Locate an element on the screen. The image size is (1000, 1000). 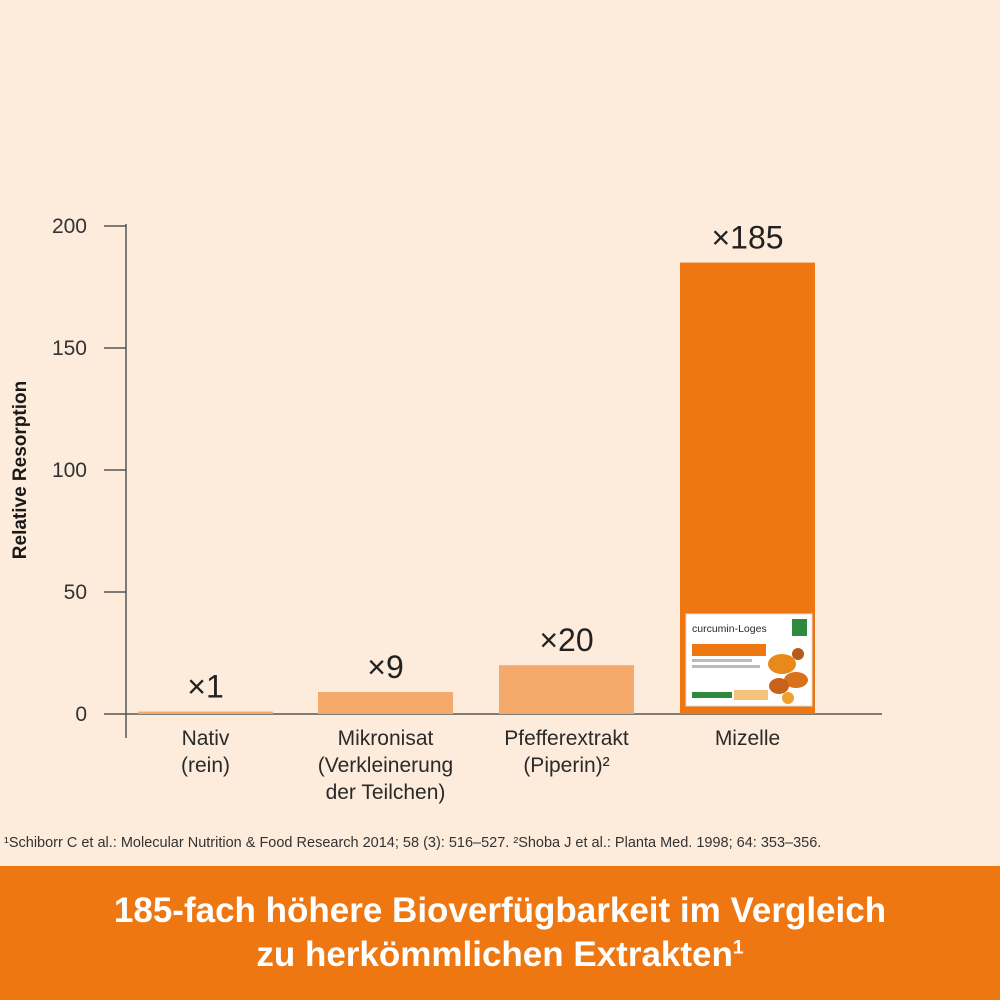
pack-brand-text: curcumin-Loges is located at coordinates (729, 629).